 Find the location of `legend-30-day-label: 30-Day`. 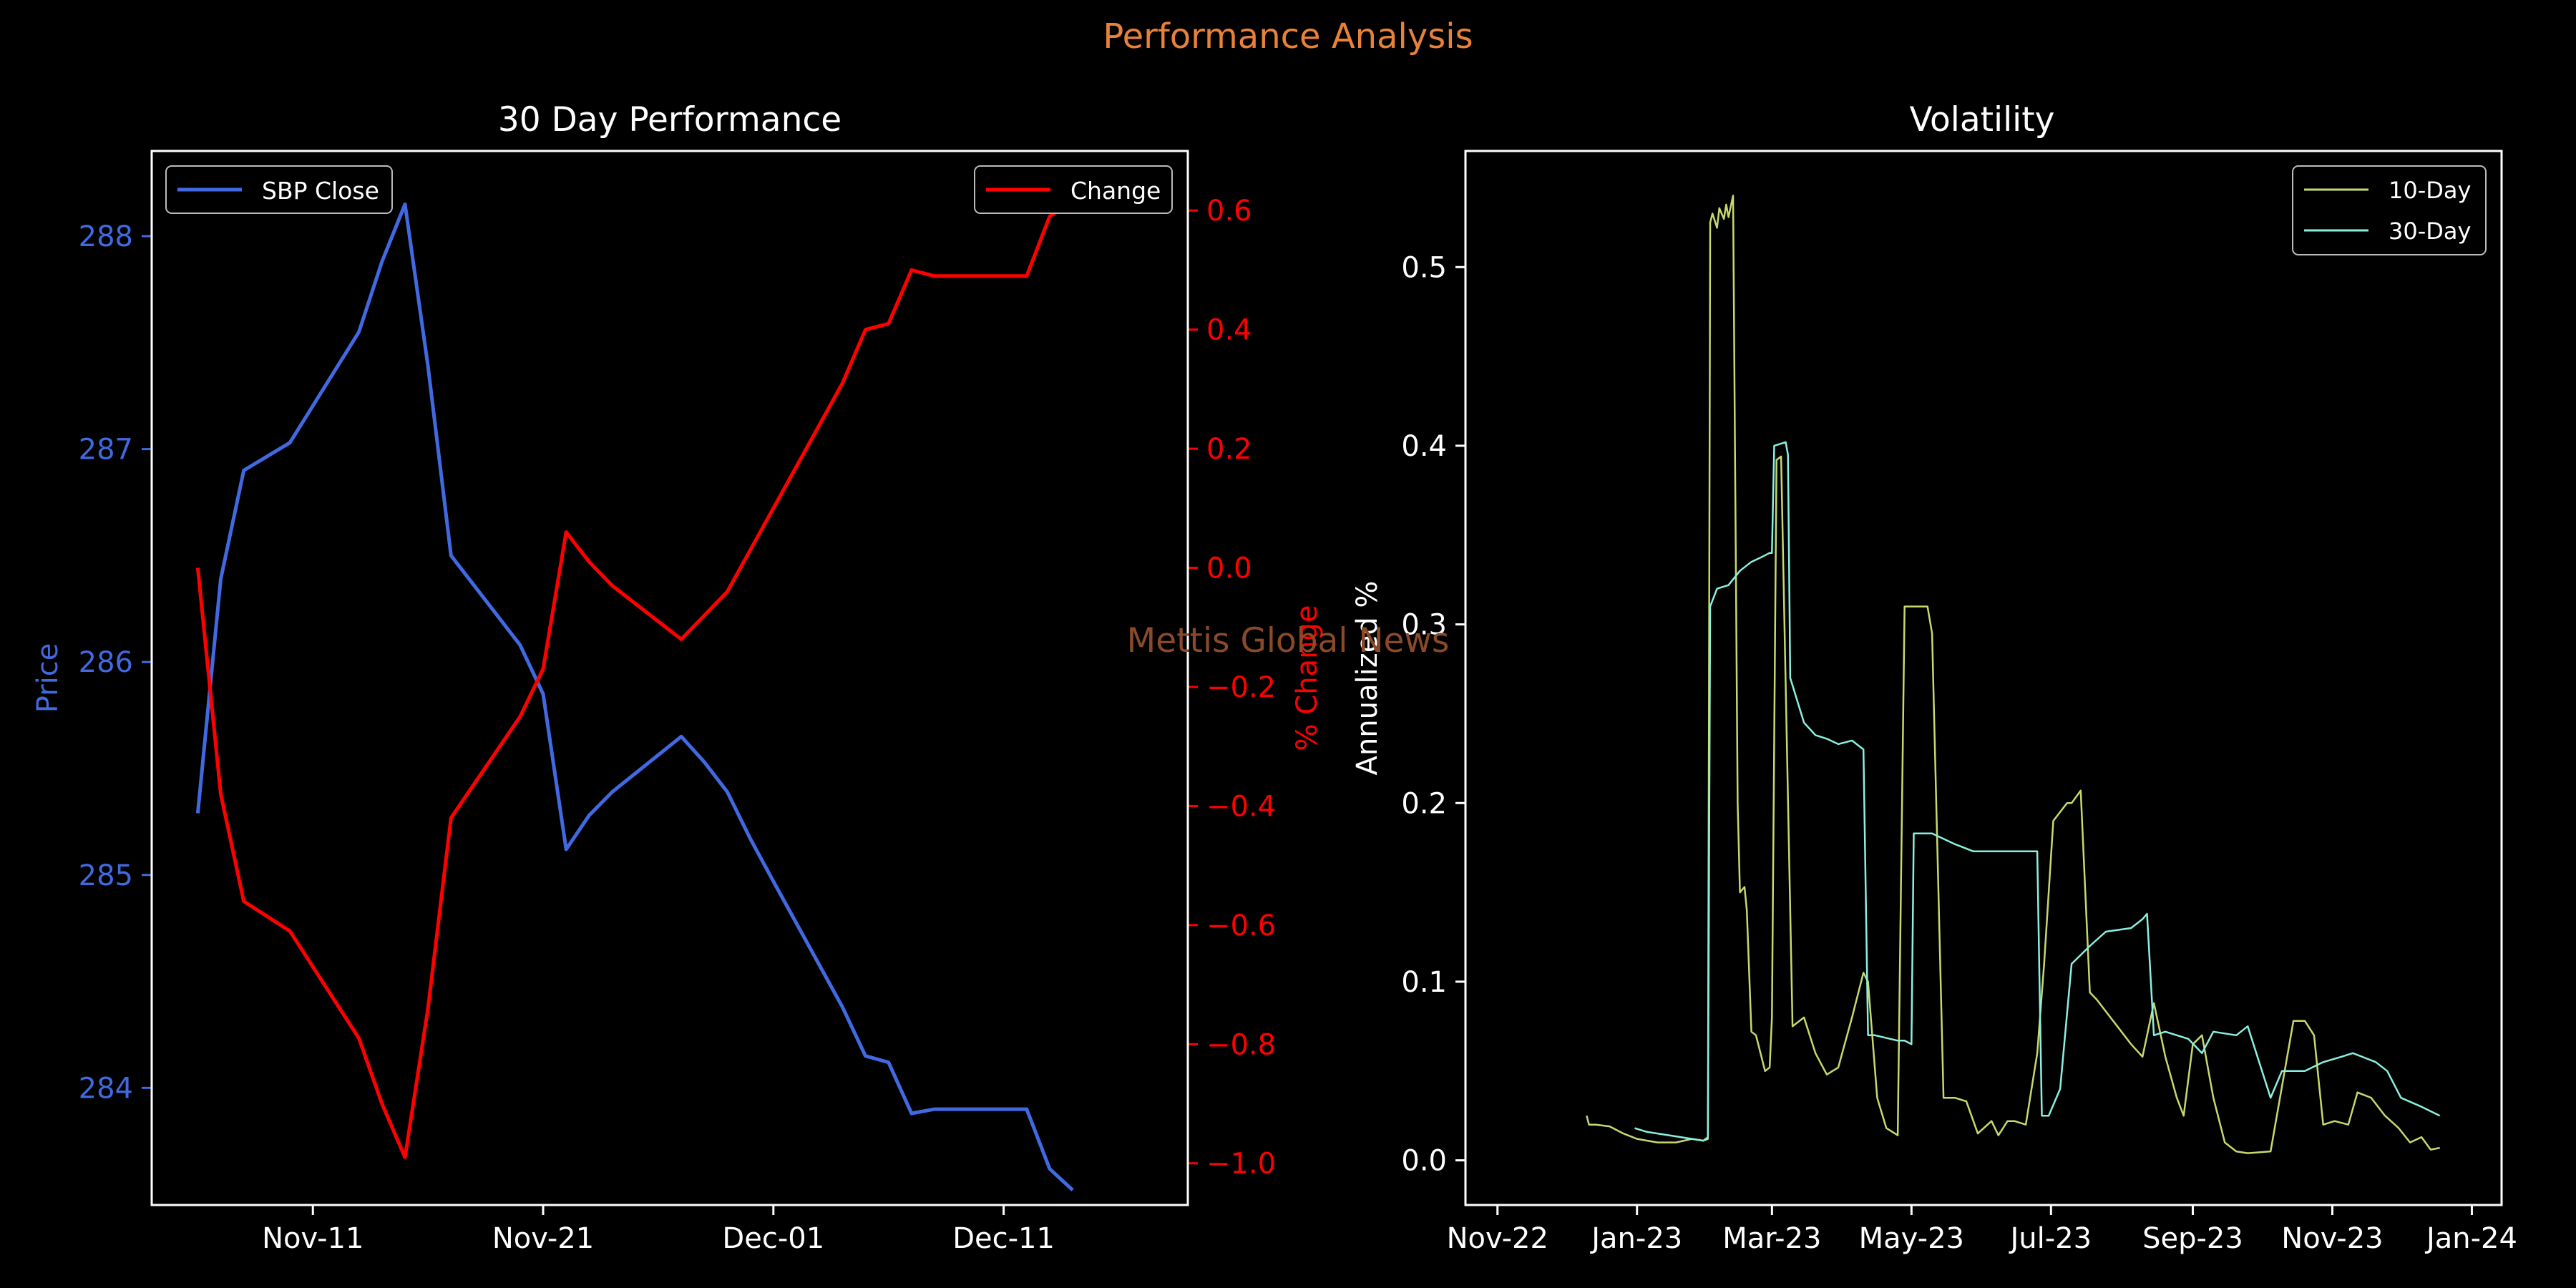

legend-30-day-label: 30-Day is located at coordinates (2430, 231).